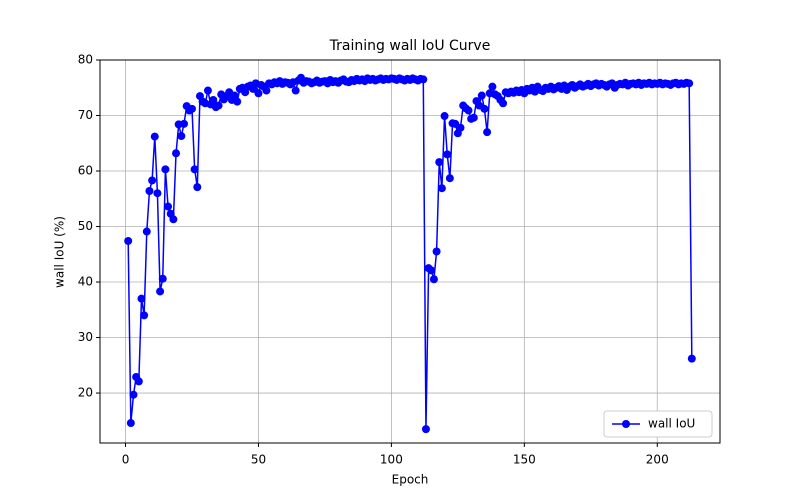 The image size is (800, 504). What do you see at coordinates (626, 424) in the screenshot?
I see `legend-marker` at bounding box center [626, 424].